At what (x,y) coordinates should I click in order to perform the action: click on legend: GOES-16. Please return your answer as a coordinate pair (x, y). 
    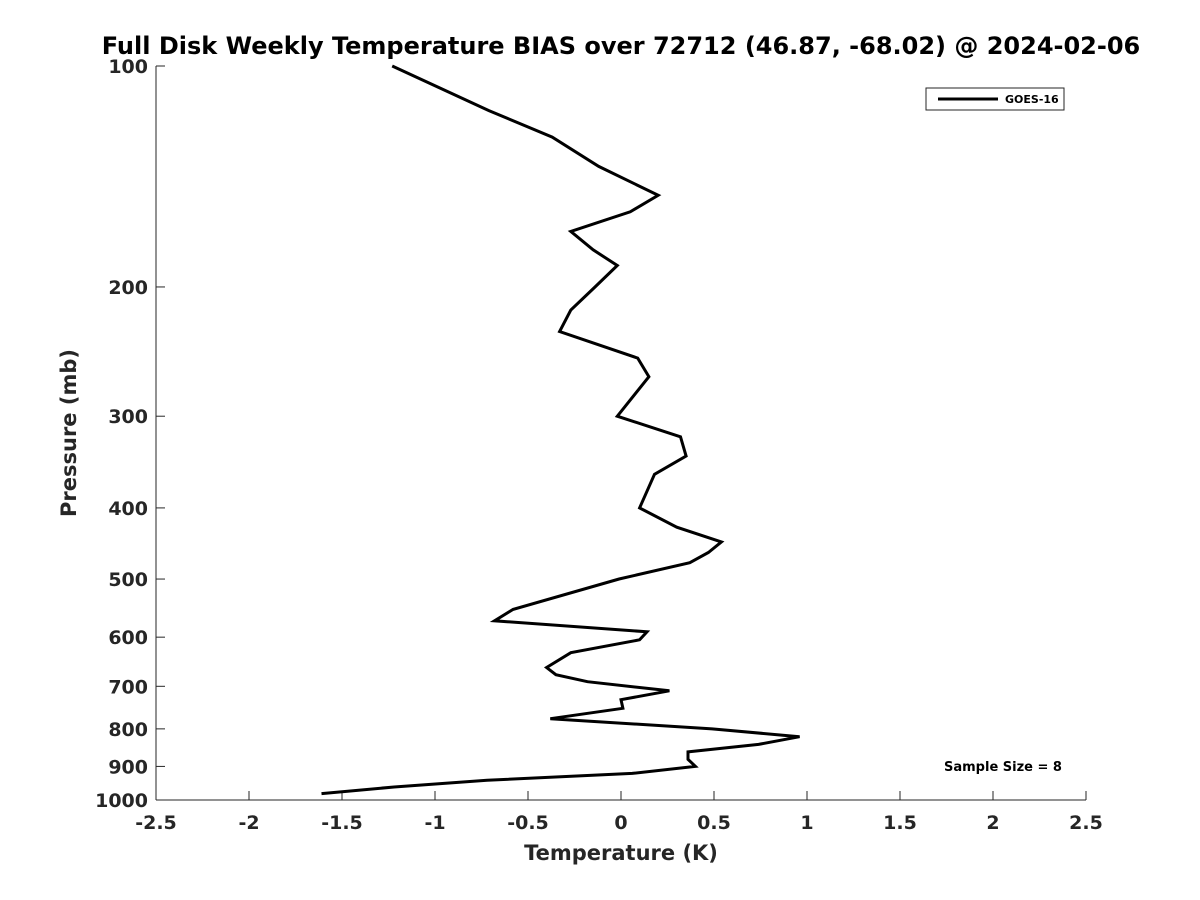
    Looking at the image, I should click on (995, 99).